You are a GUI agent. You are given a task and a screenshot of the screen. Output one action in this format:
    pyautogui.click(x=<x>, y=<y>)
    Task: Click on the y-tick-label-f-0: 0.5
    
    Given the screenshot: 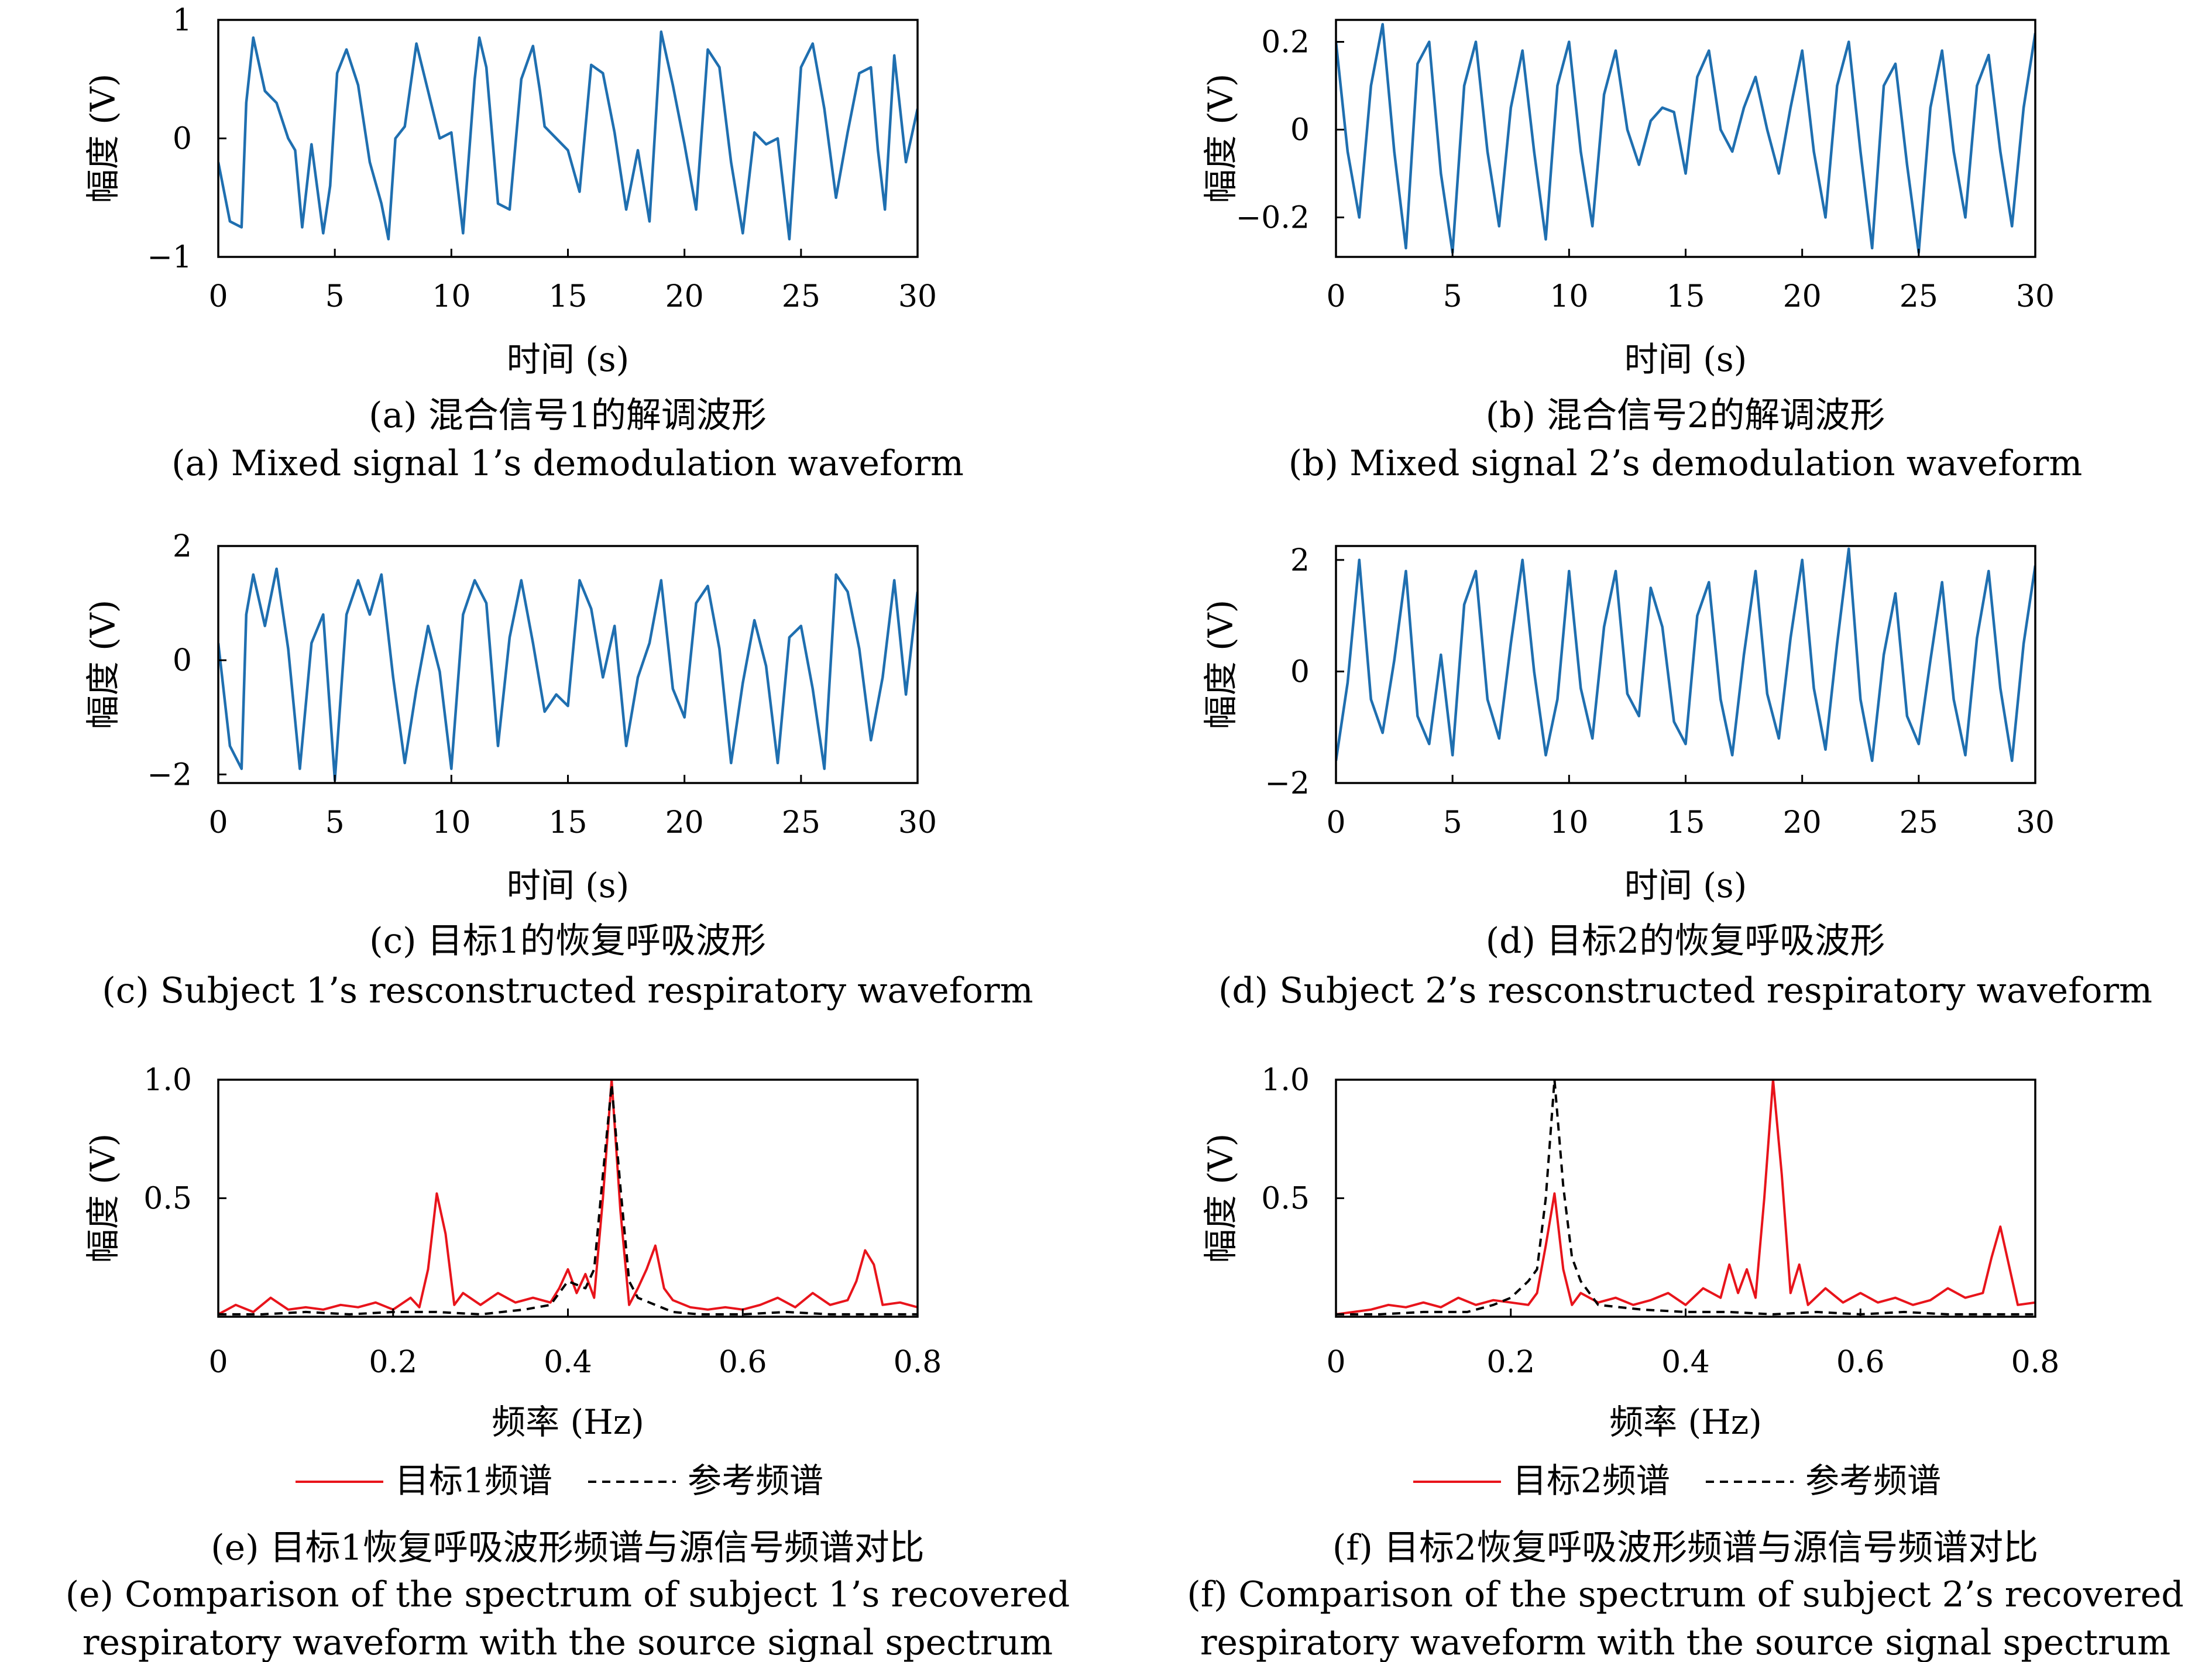 What is the action you would take?
    pyautogui.click(x=1285, y=1199)
    